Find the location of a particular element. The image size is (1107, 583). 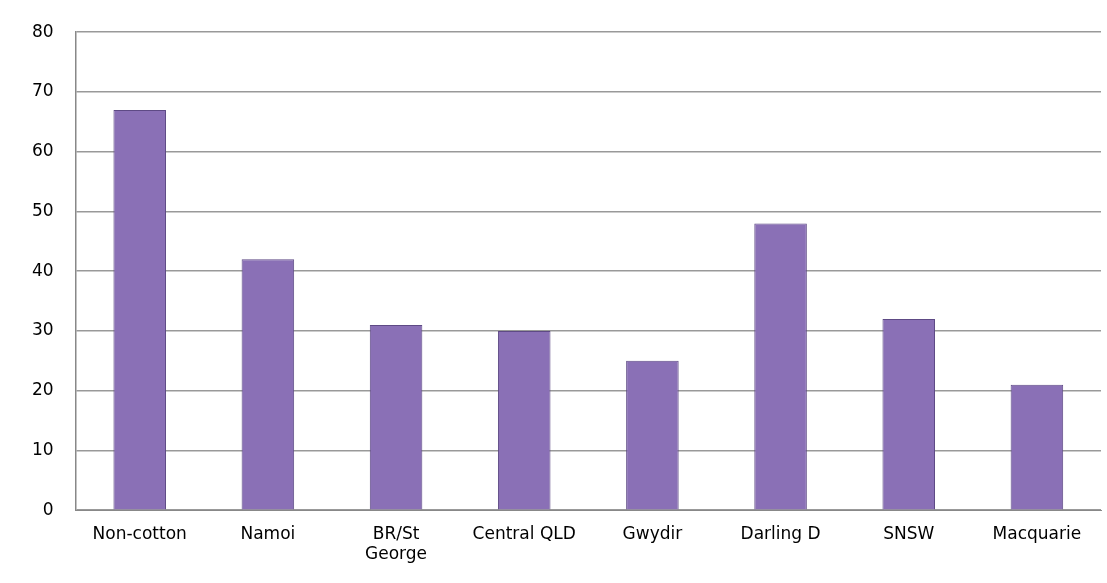

y-tick-label: 50 is located at coordinates (42, 209).